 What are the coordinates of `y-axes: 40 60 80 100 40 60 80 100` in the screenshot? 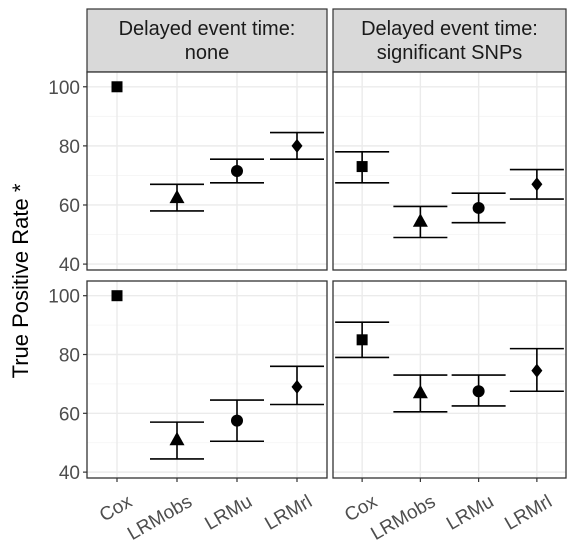 It's located at (67, 281).